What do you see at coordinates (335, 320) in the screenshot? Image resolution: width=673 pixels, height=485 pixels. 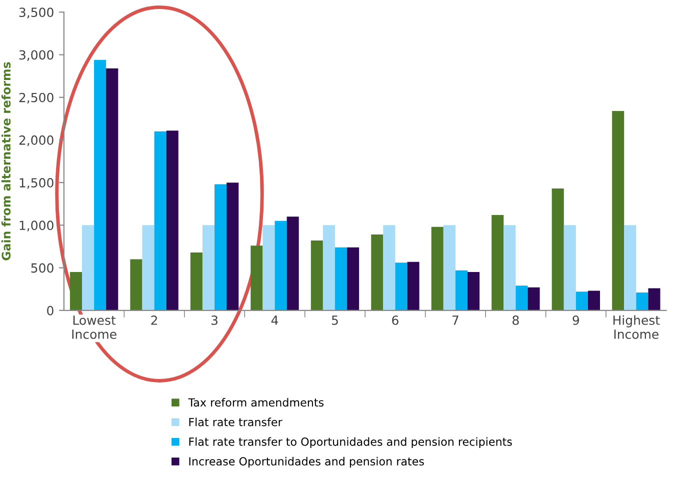 I see `x-tick-label: 5` at bounding box center [335, 320].